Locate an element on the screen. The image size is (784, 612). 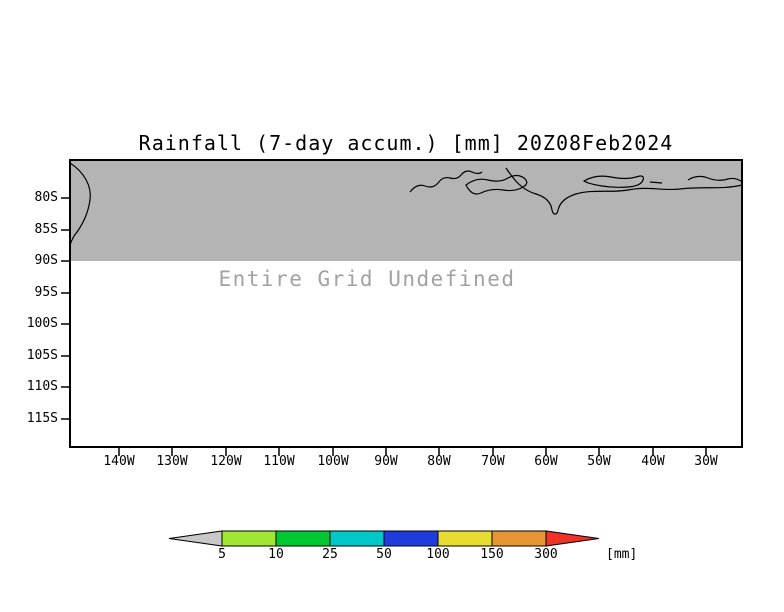
x-axis-label: 140W is located at coordinates (119, 461).